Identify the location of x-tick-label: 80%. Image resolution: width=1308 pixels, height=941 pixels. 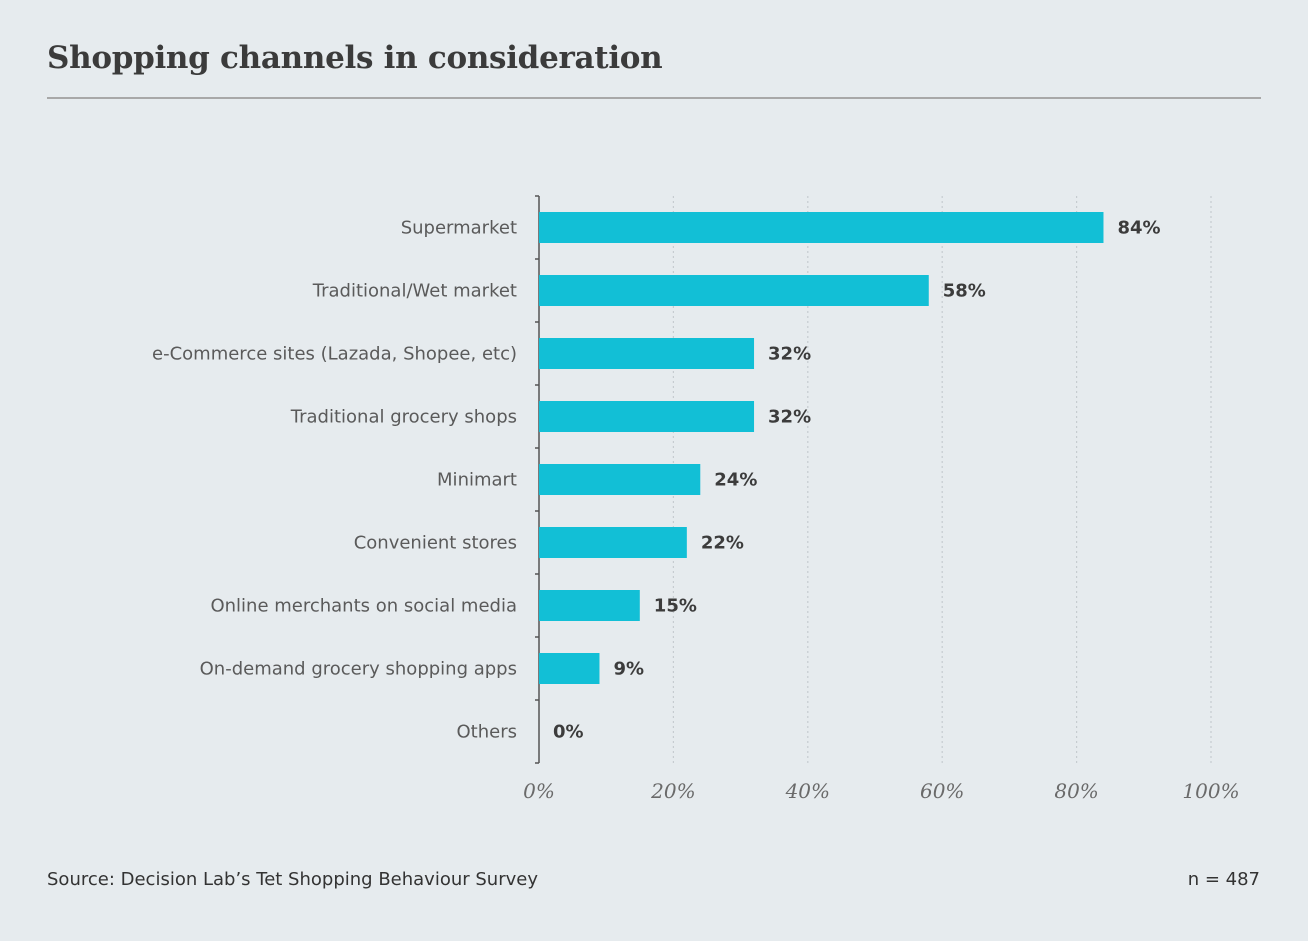
(1076, 791).